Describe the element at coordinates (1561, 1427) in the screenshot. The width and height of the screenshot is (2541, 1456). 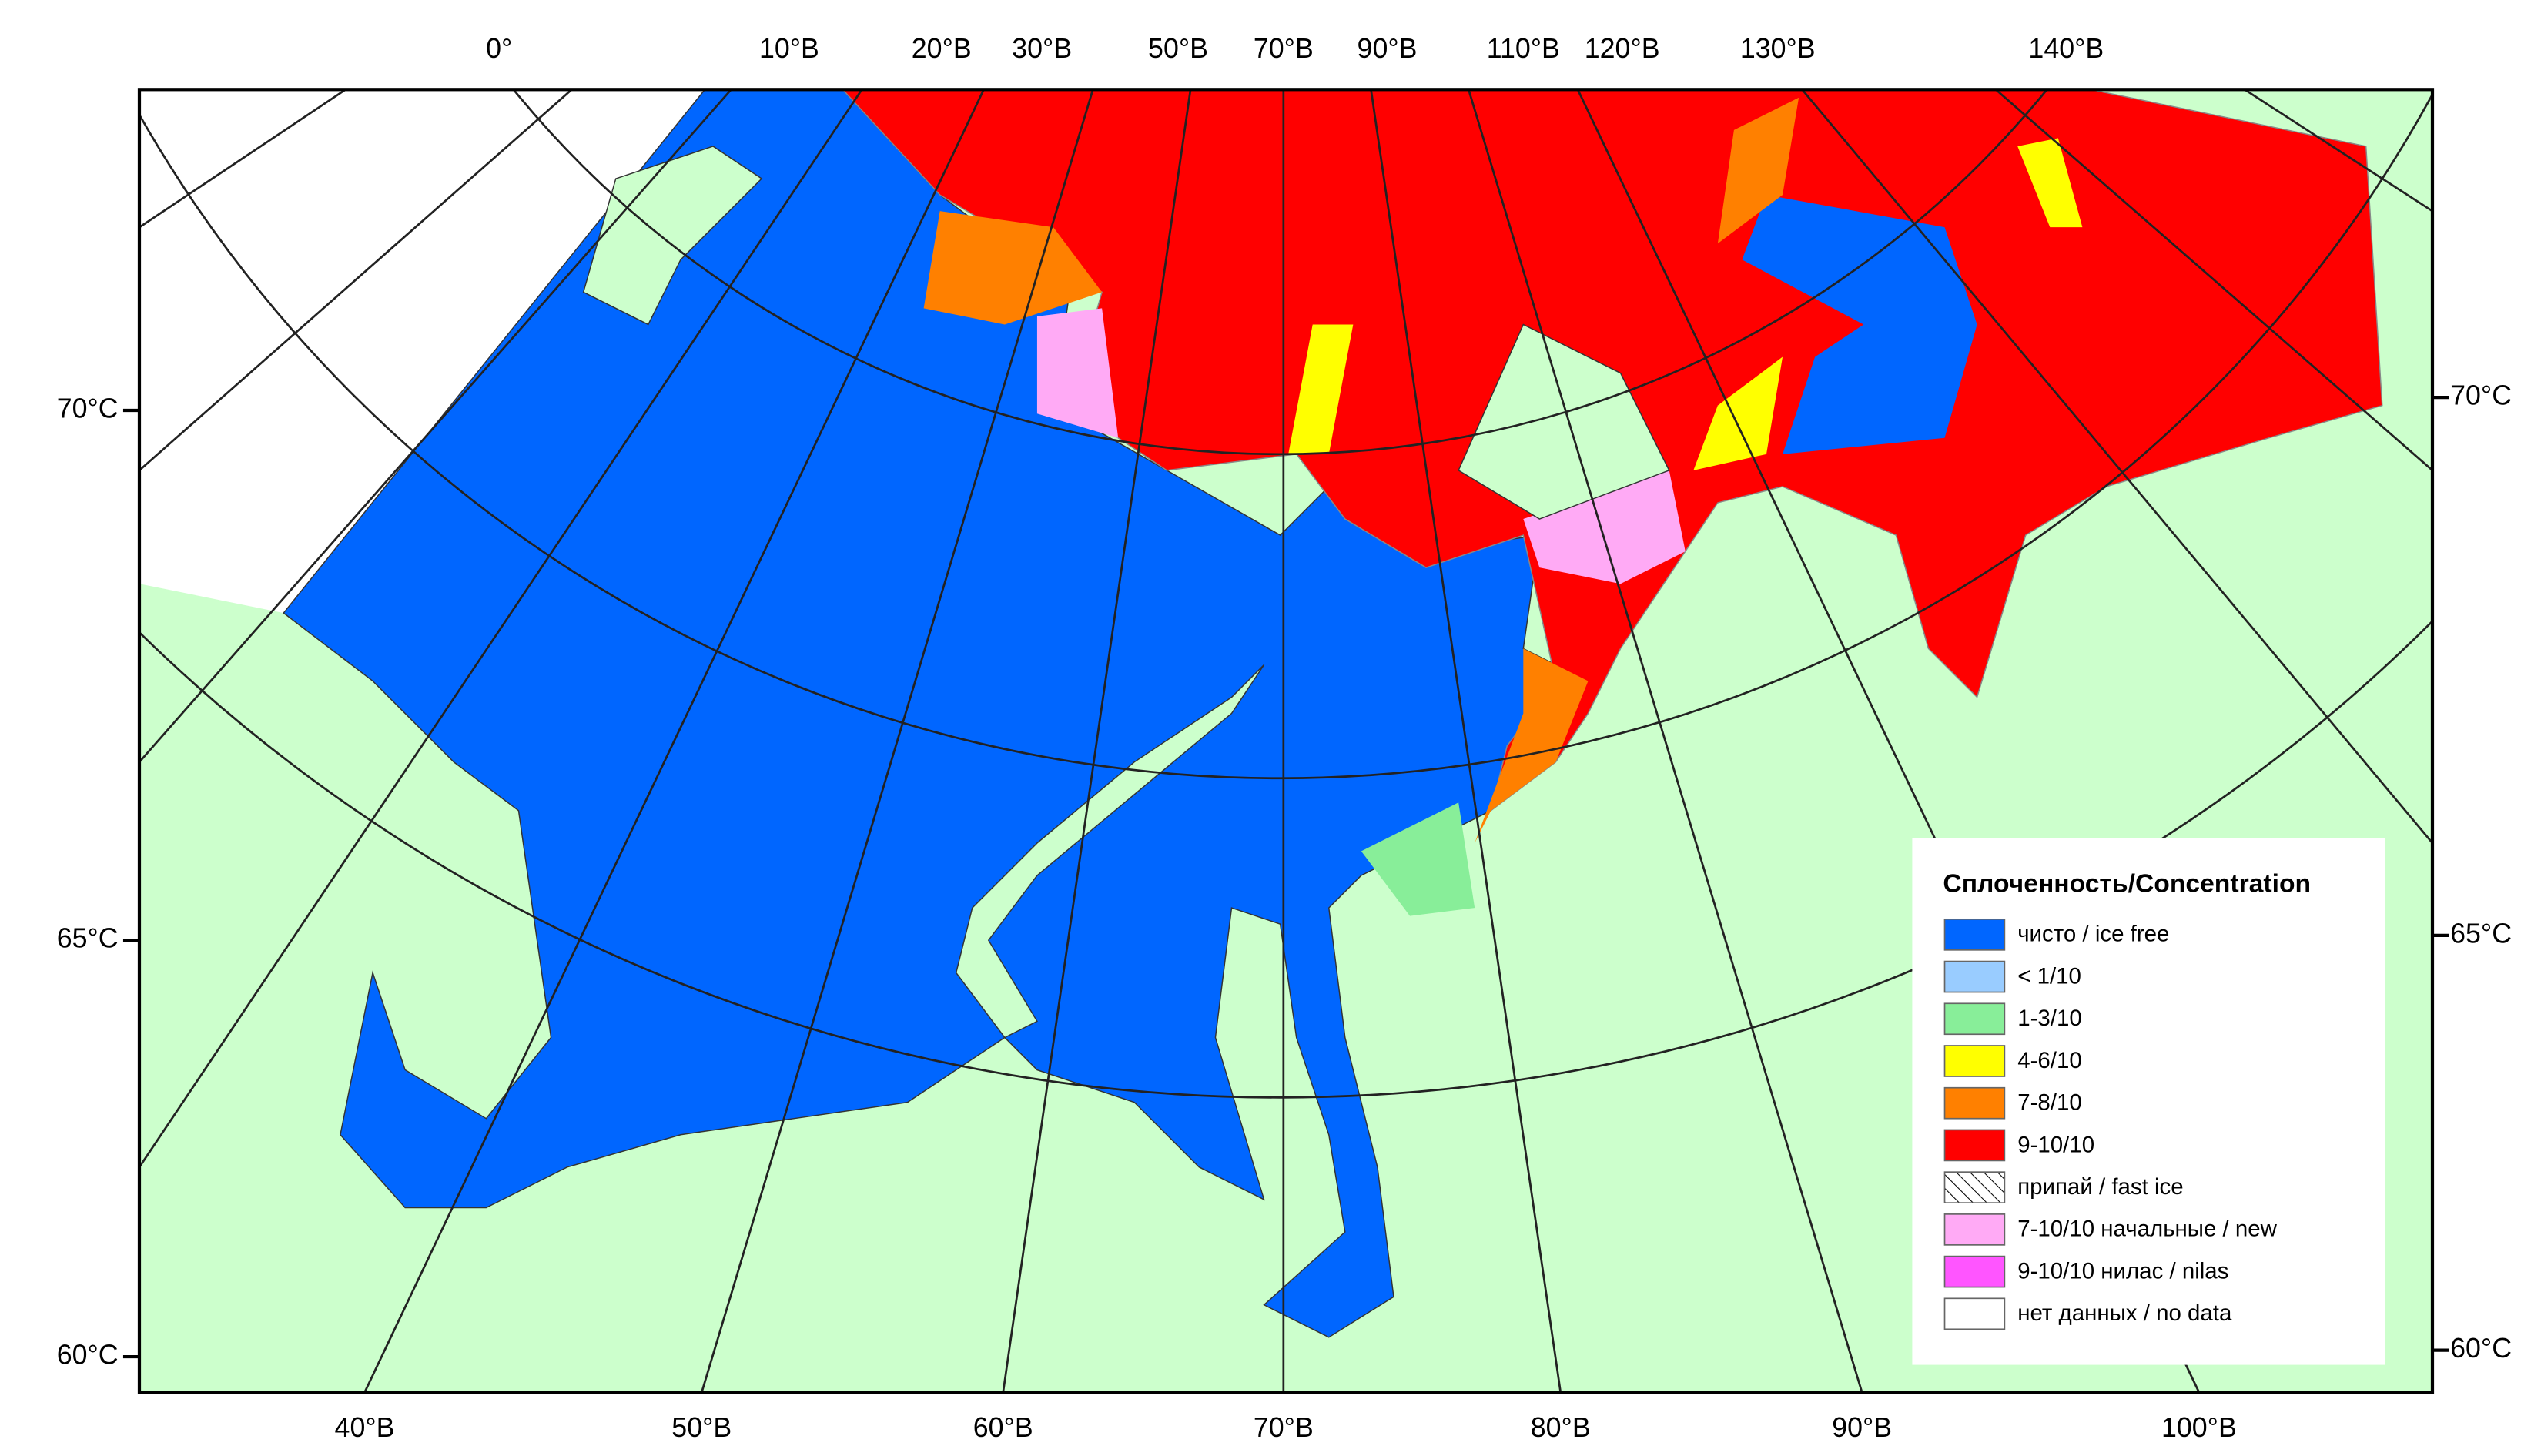
I see `longitude-label: 80°В` at that location.